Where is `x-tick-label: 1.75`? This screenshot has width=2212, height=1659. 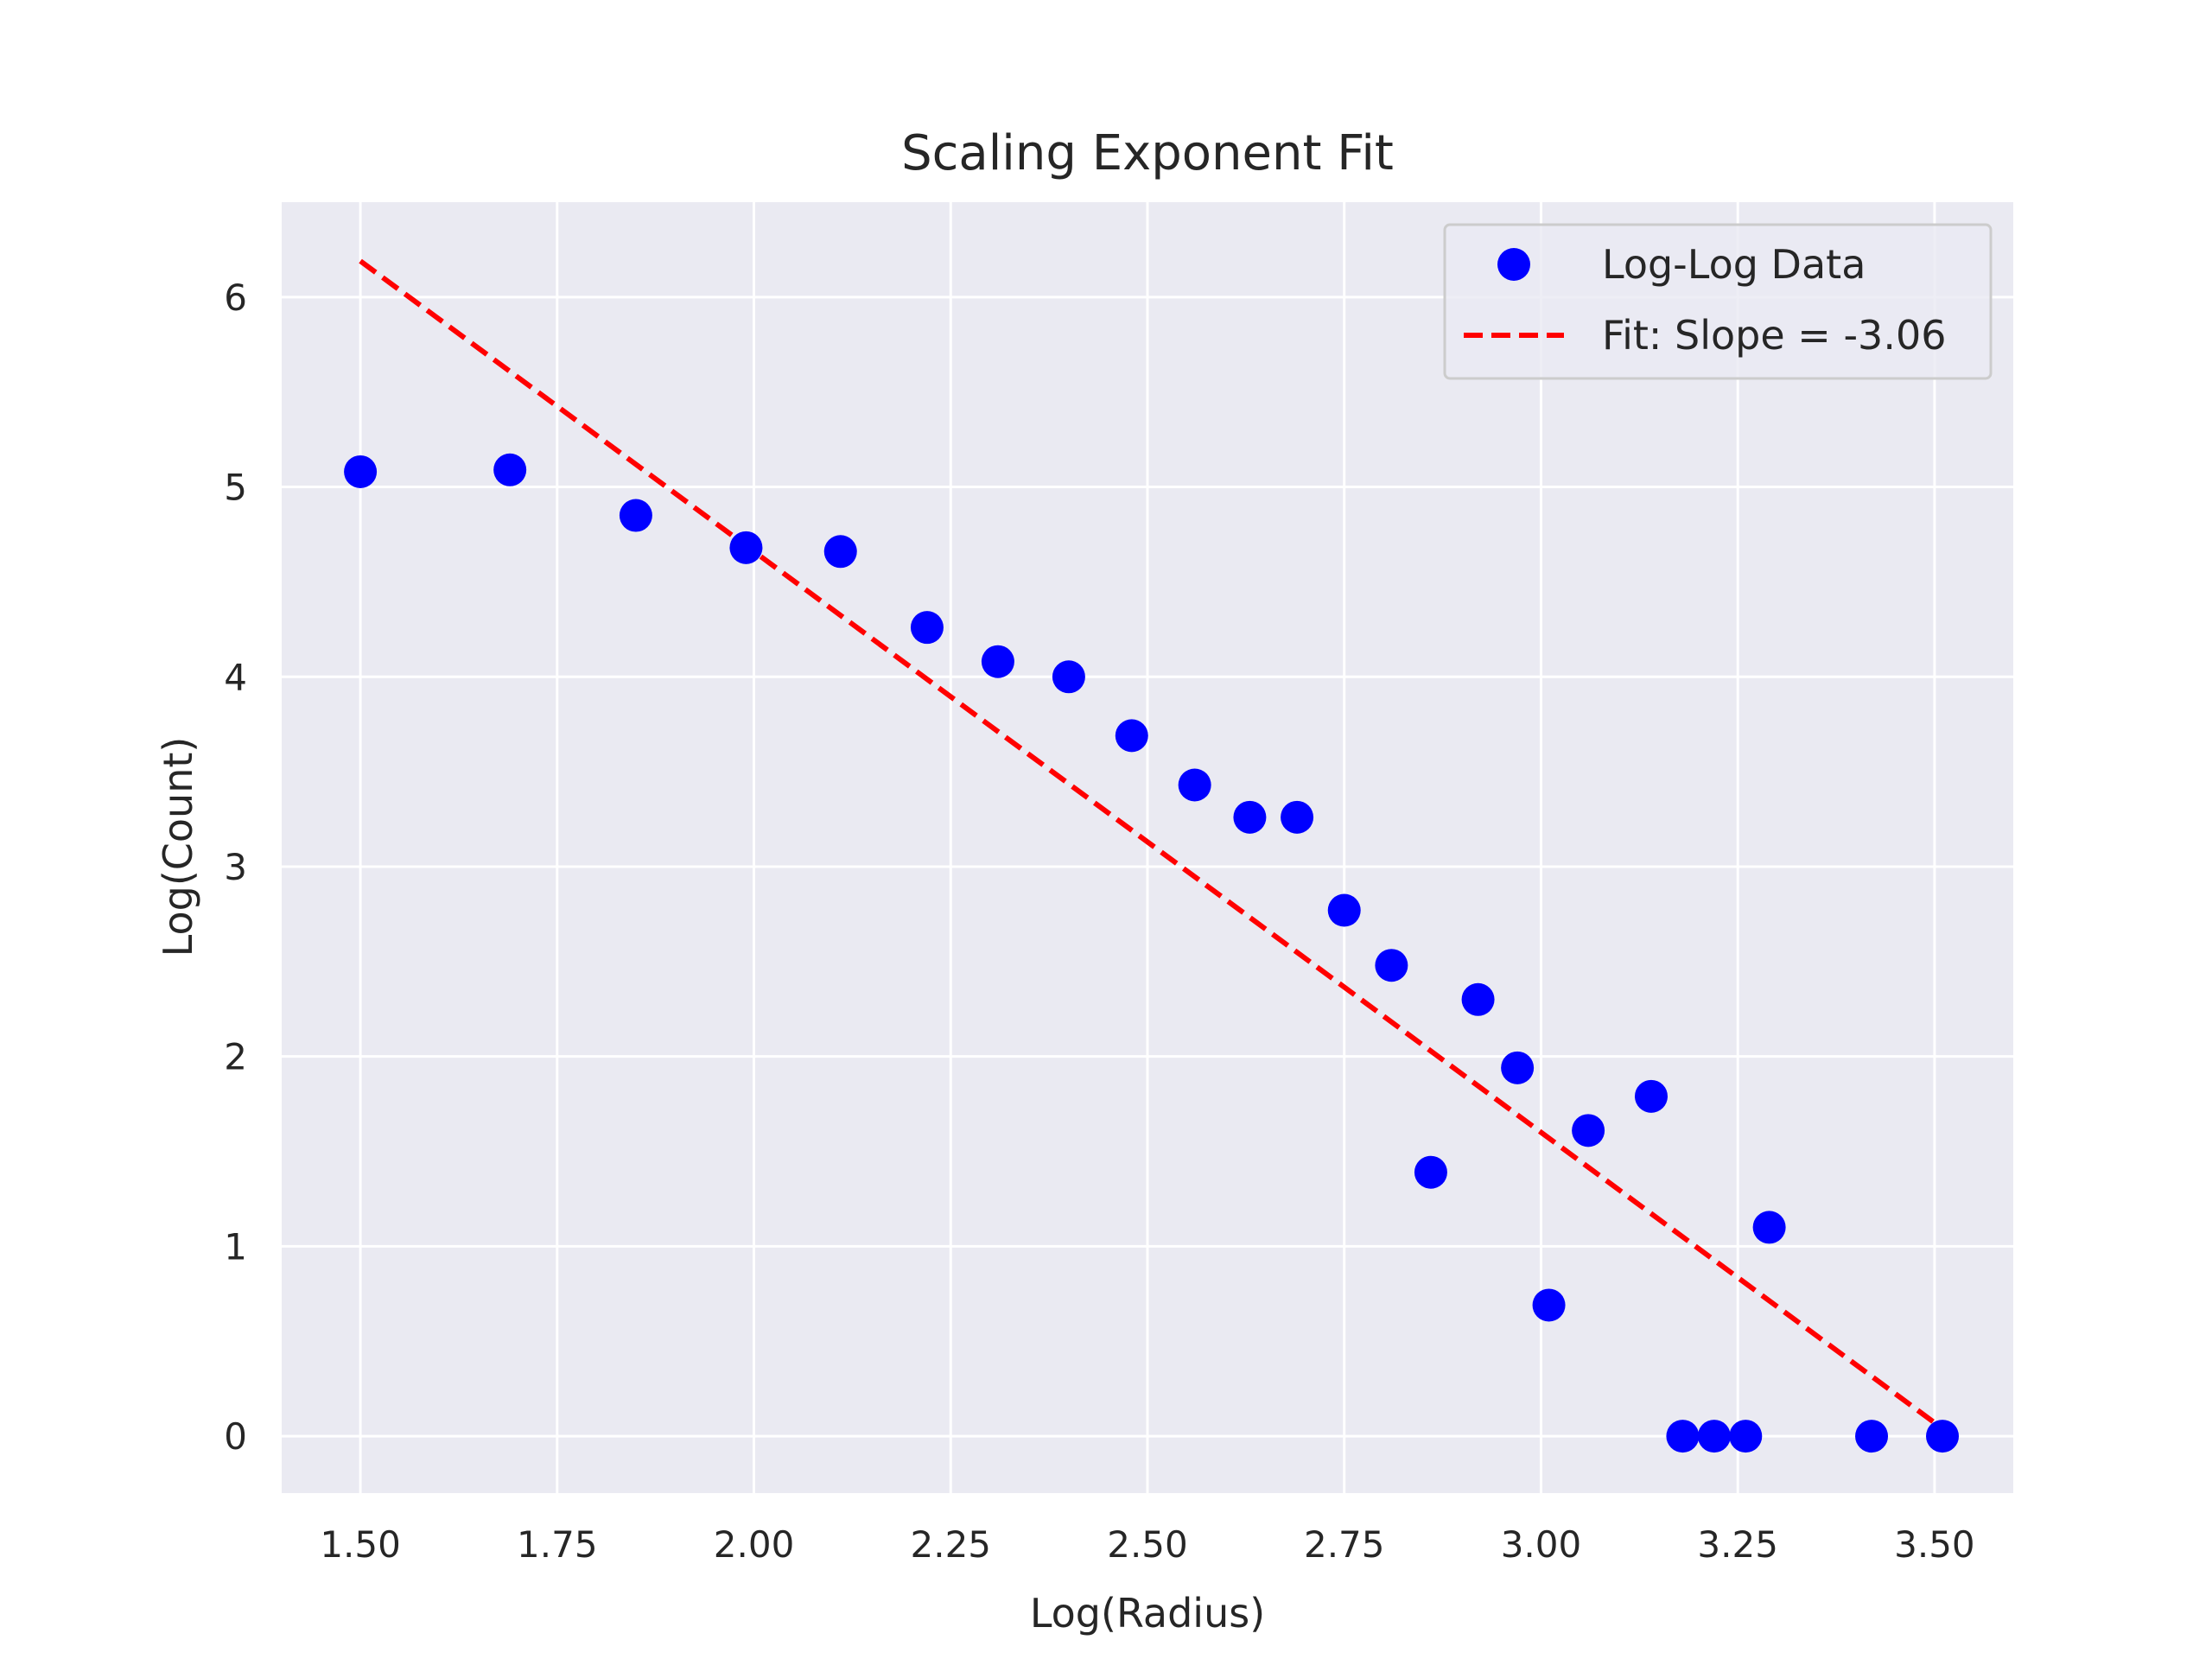 x-tick-label: 1.75 is located at coordinates (557, 1544).